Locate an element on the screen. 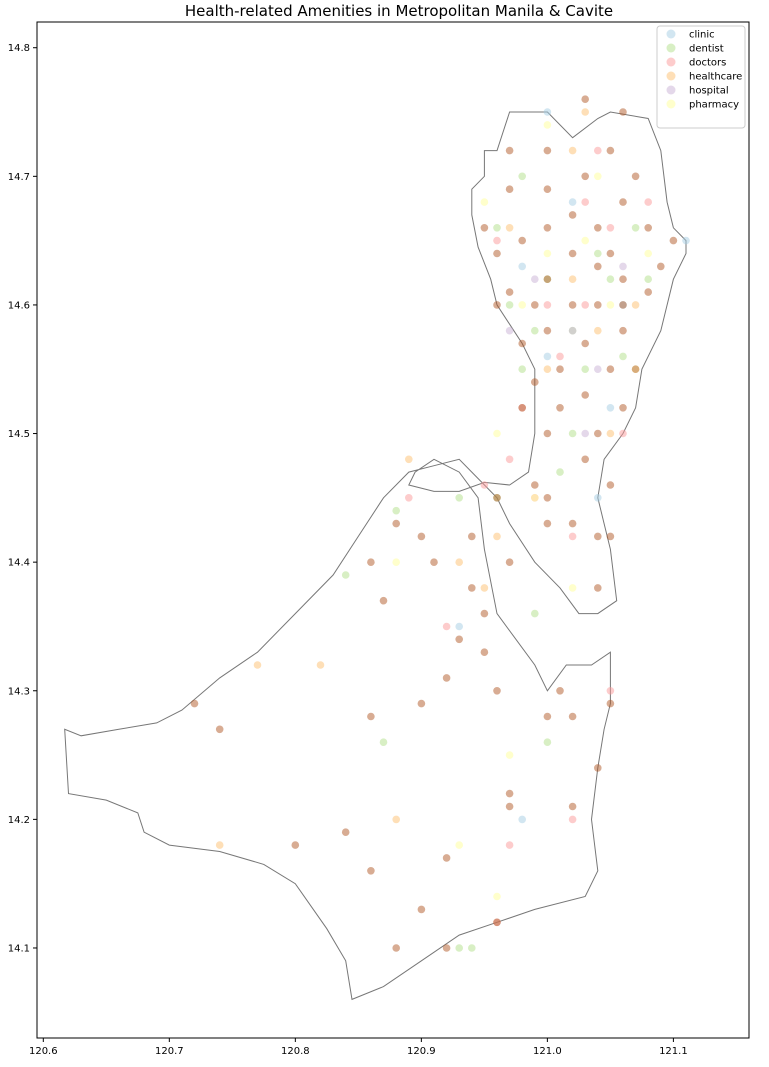  x-tick-label: 120.6 is located at coordinates (43, 1051).